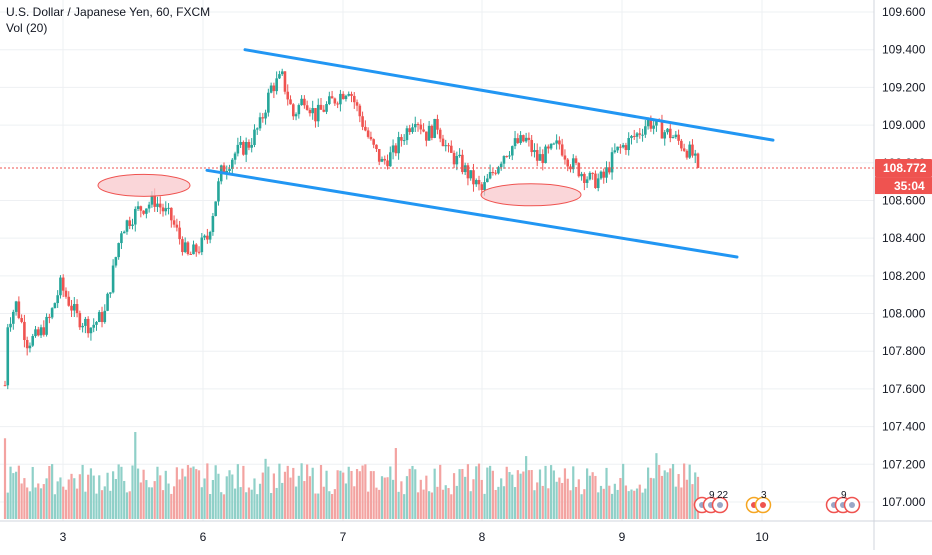 The height and width of the screenshot is (555, 932). What do you see at coordinates (712, 495) in the screenshot?
I see `event-count-label: 9` at bounding box center [712, 495].